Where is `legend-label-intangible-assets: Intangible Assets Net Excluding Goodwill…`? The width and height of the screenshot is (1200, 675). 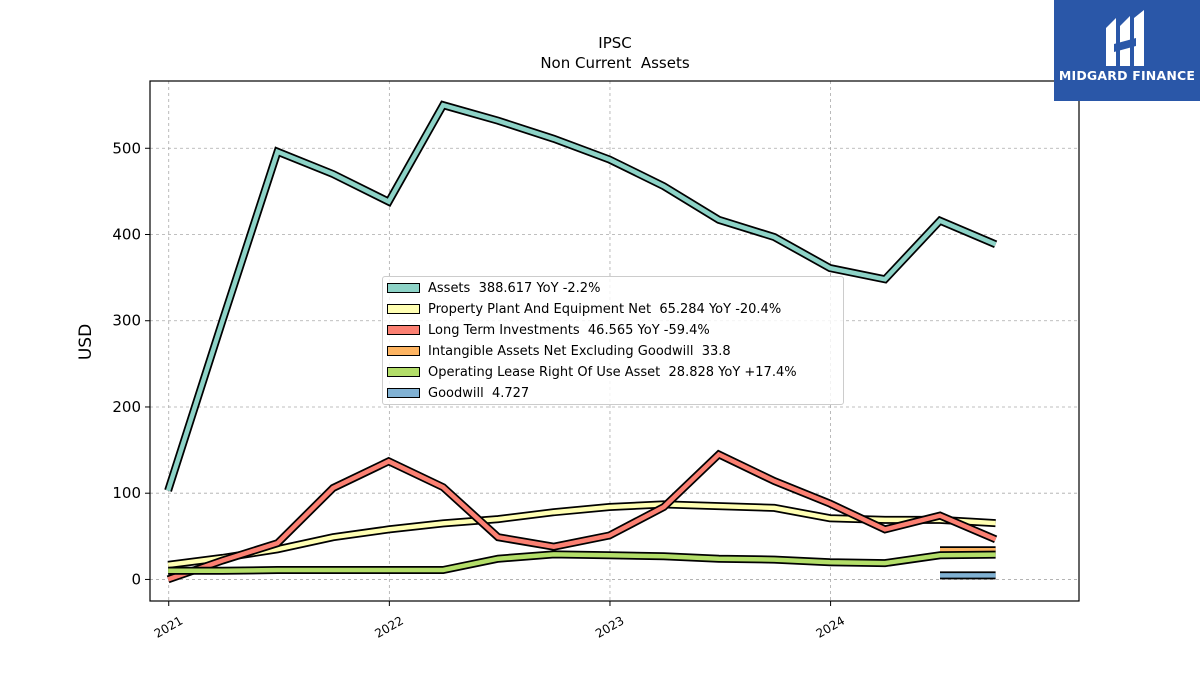
legend-label-intangible-assets: Intangible Assets Net Excluding Goodwill… is located at coordinates (579, 351).